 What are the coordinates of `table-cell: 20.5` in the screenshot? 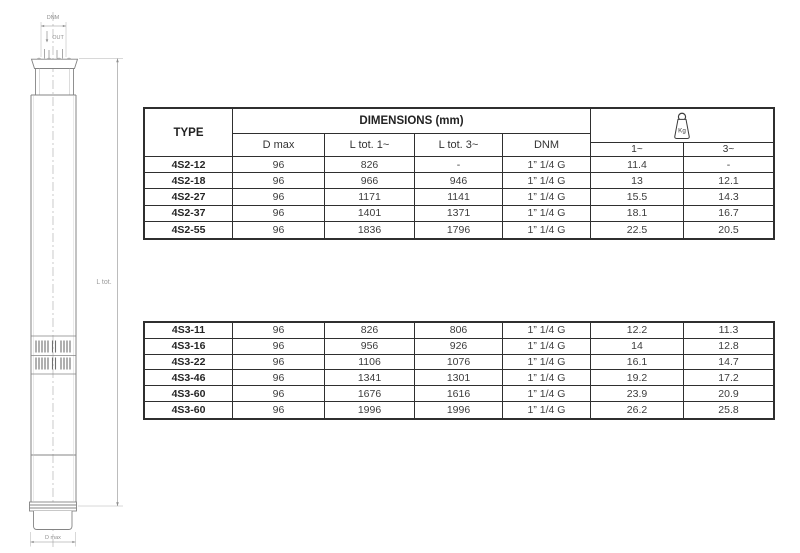 It's located at (728, 229).